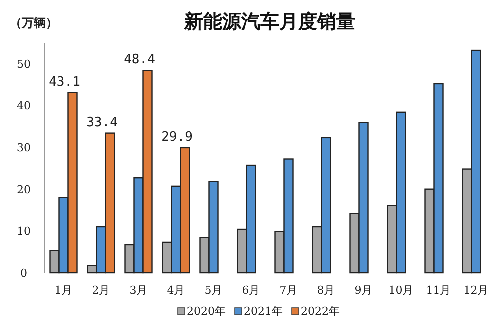  I want to click on x-tick-label: 3月, so click(139, 290).